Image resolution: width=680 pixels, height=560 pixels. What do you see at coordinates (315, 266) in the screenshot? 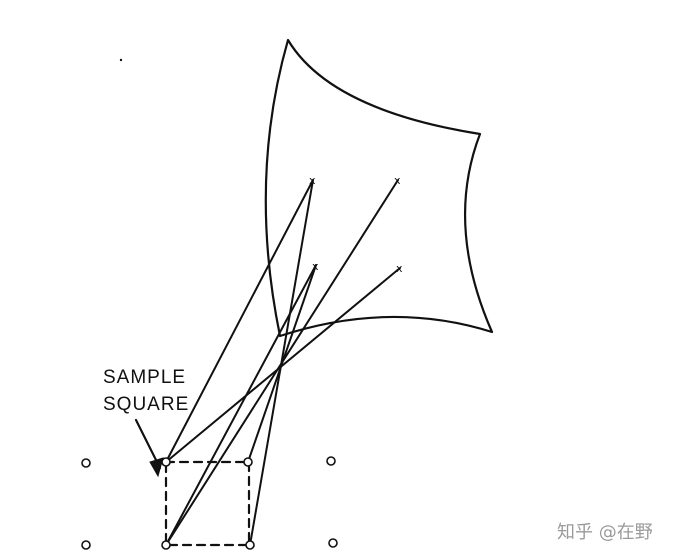
I see `x-mark-3: x` at bounding box center [315, 266].